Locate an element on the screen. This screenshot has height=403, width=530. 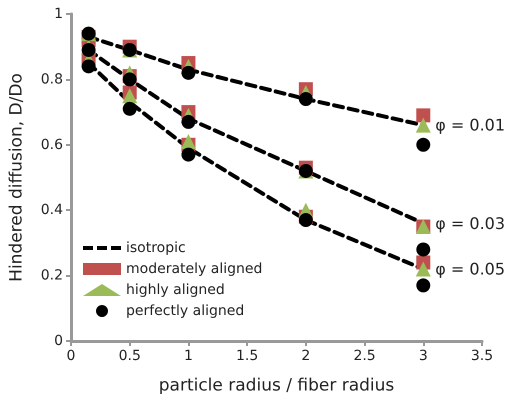
x-tick-label: 1 is located at coordinates (188, 356).